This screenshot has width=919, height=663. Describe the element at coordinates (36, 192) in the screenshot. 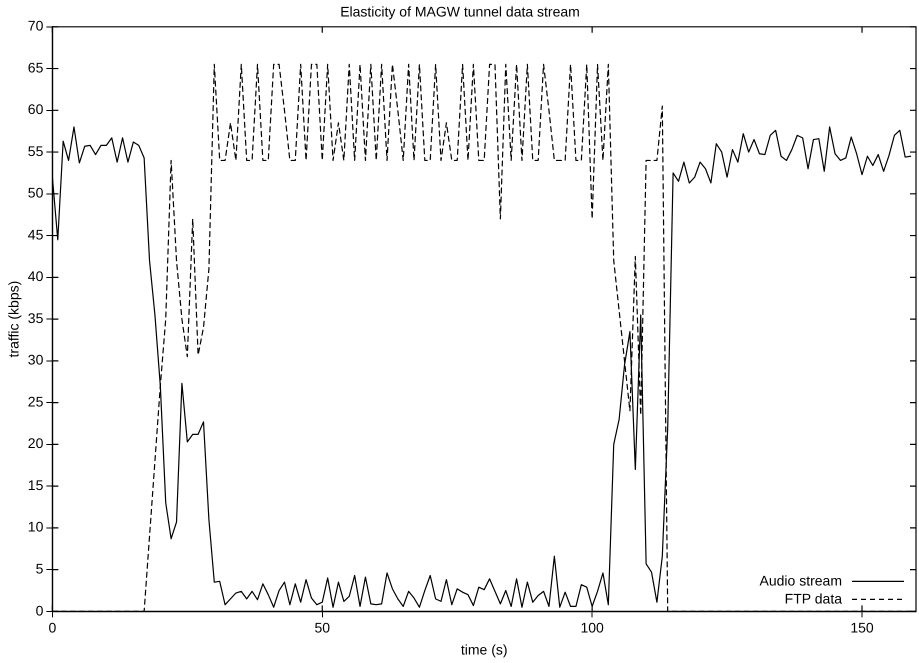

I see `y-tick-label: 50` at that location.